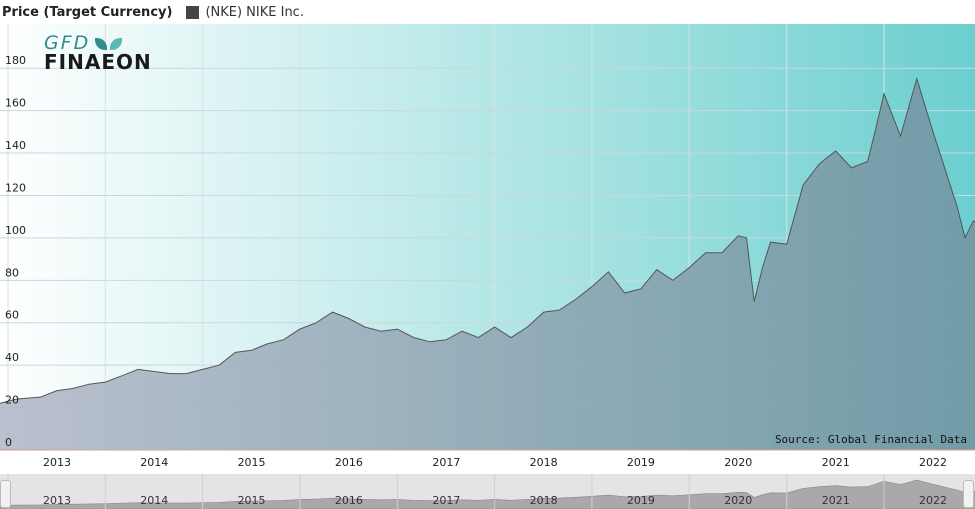  I want to click on x-tick-label: 2014, so click(154, 462).